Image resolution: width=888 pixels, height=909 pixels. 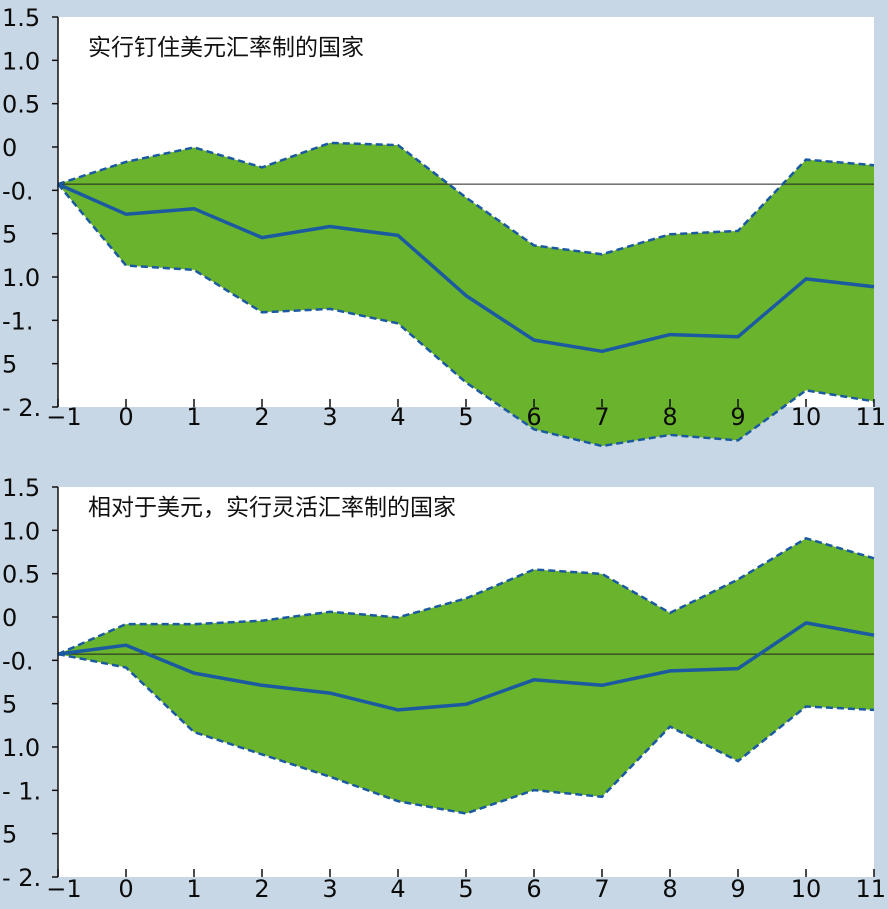 What do you see at coordinates (226, 48) in the screenshot?
I see `panel-title: 实行钉住美元汇率制的国家` at bounding box center [226, 48].